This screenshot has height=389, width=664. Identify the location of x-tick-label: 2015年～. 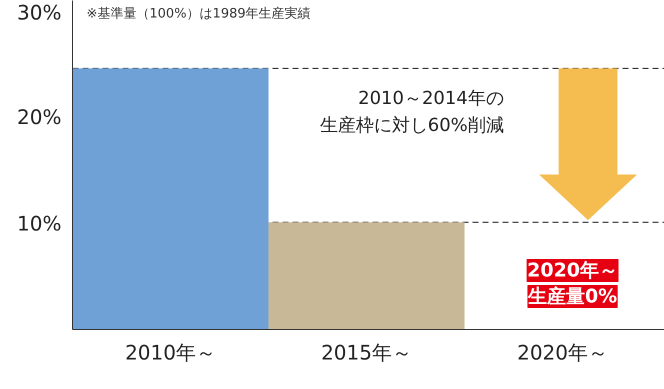
(366, 352).